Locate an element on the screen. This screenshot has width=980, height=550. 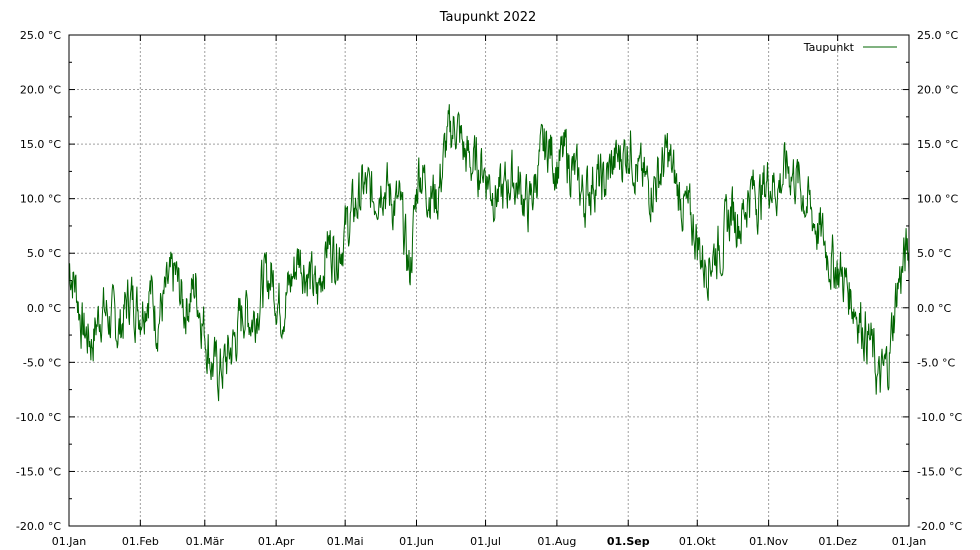
y-tick-label-right: 10.0 °C is located at coordinates (937, 199).